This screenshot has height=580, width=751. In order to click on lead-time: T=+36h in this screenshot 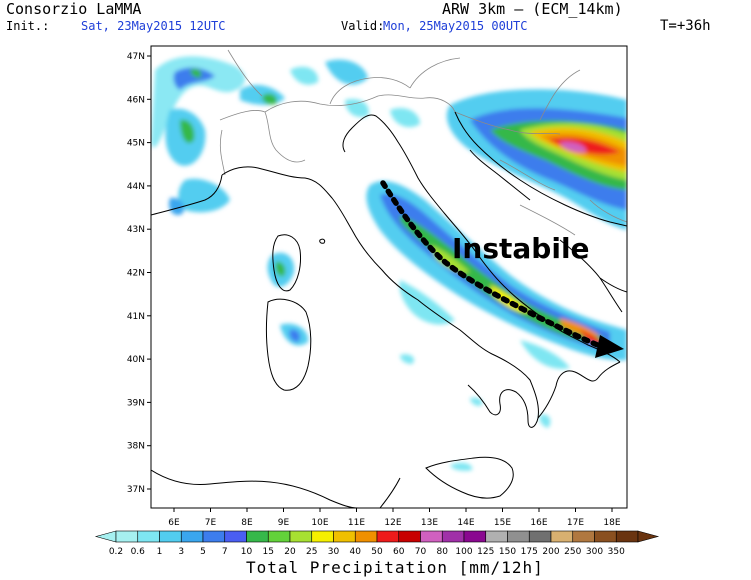, I will do `click(685, 26)`.